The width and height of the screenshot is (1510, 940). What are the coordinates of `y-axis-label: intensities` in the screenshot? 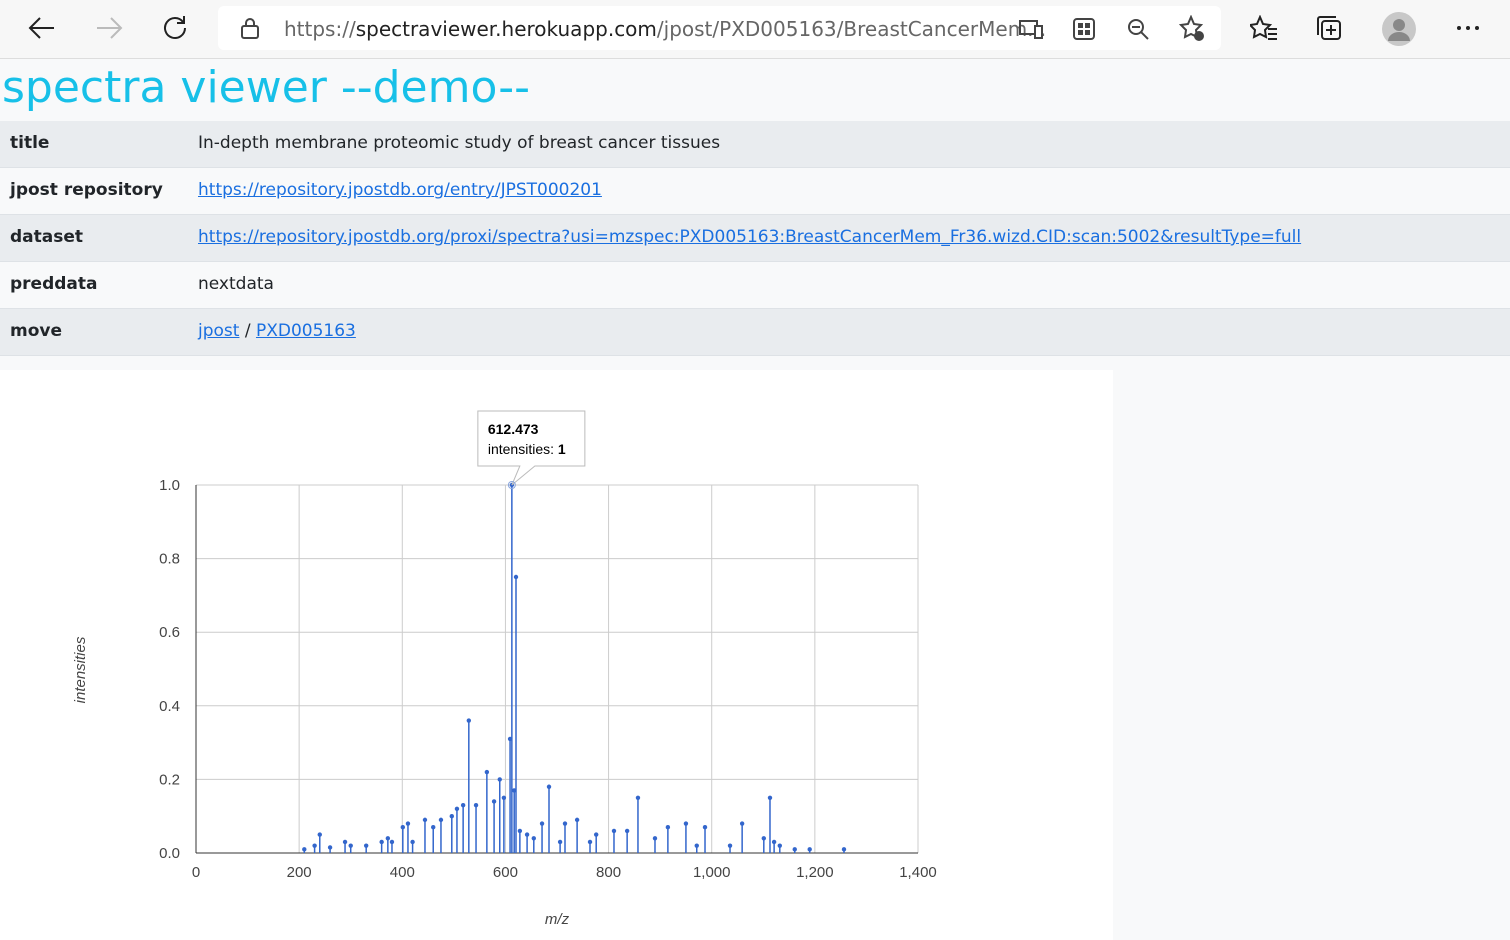 It's located at (80, 669).